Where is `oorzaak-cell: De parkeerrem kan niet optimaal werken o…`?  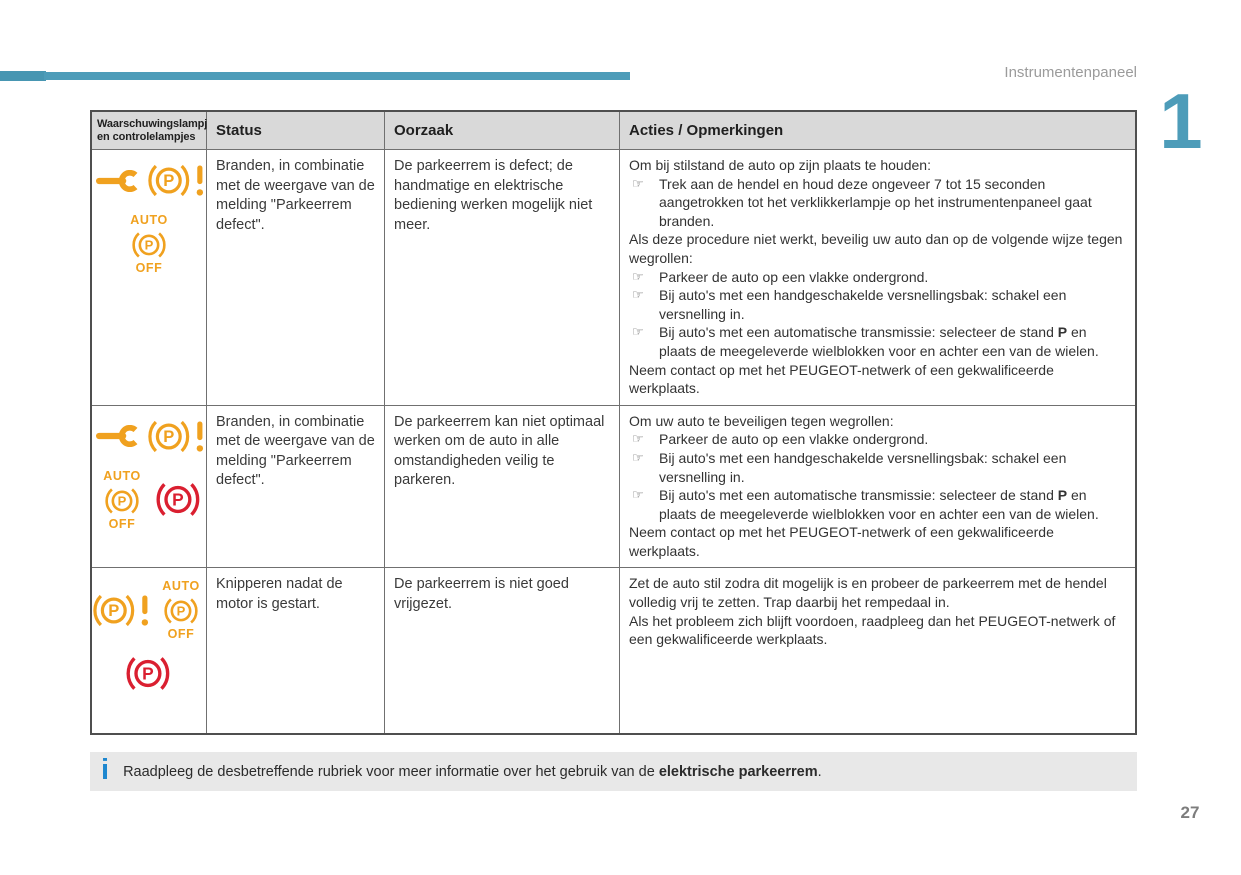
oorzaak-cell: De parkeerrem kan niet optimaal werken o… is located at coordinates (502, 486).